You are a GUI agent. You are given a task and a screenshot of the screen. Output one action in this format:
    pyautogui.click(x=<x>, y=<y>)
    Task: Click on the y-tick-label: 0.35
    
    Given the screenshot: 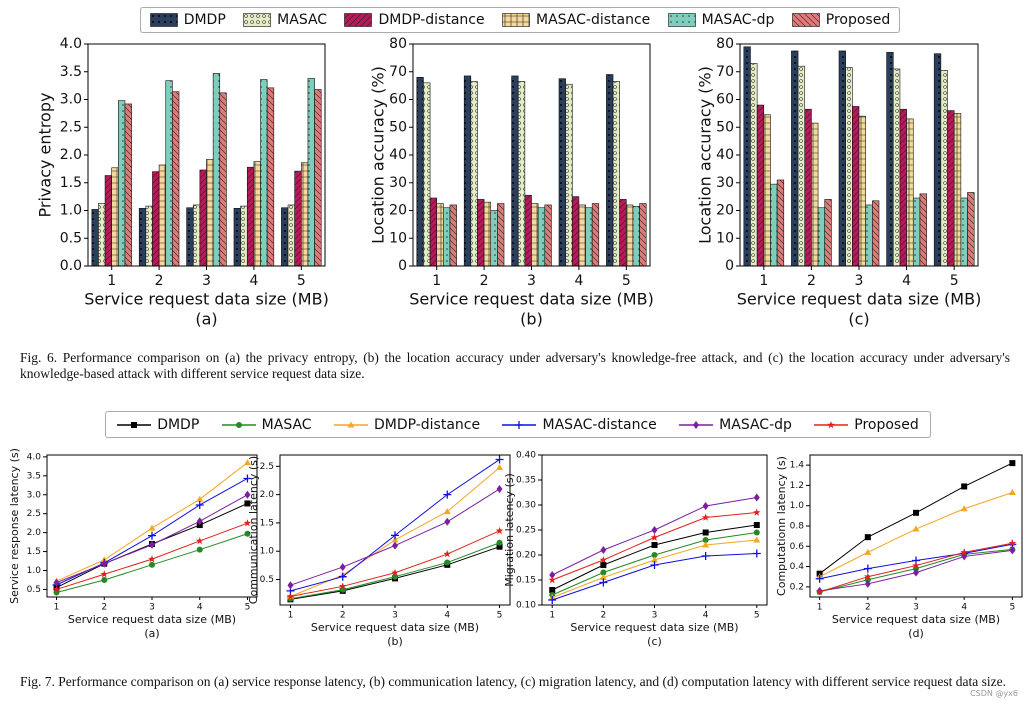 What is the action you would take?
    pyautogui.click(x=526, y=481)
    